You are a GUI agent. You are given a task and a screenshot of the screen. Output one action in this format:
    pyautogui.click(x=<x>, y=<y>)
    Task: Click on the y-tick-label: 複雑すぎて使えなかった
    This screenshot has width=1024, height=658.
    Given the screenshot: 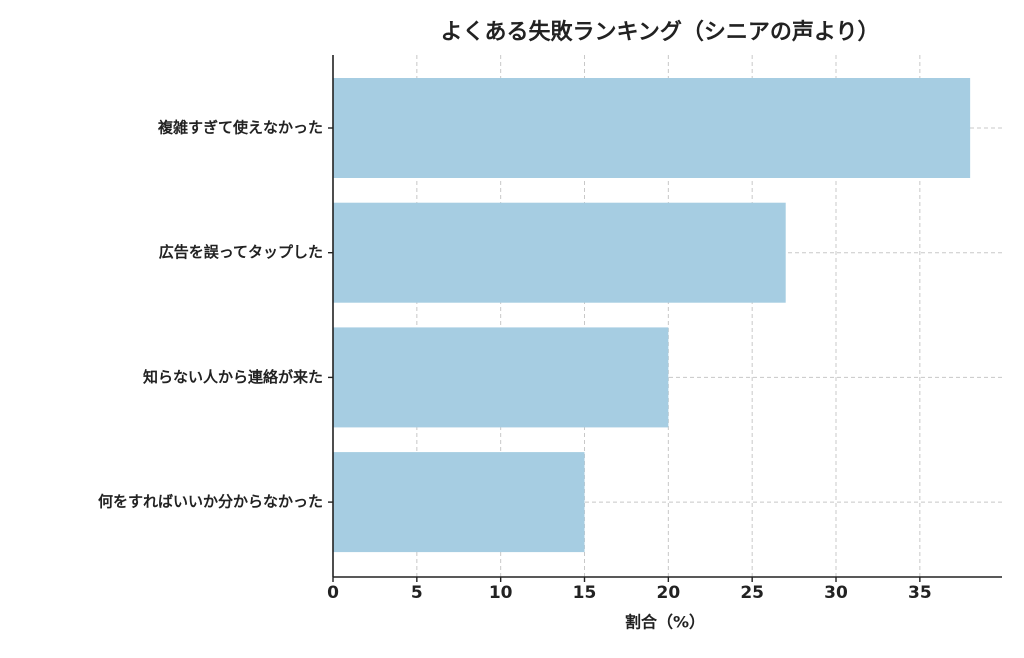 What is the action you would take?
    pyautogui.click(x=240, y=128)
    